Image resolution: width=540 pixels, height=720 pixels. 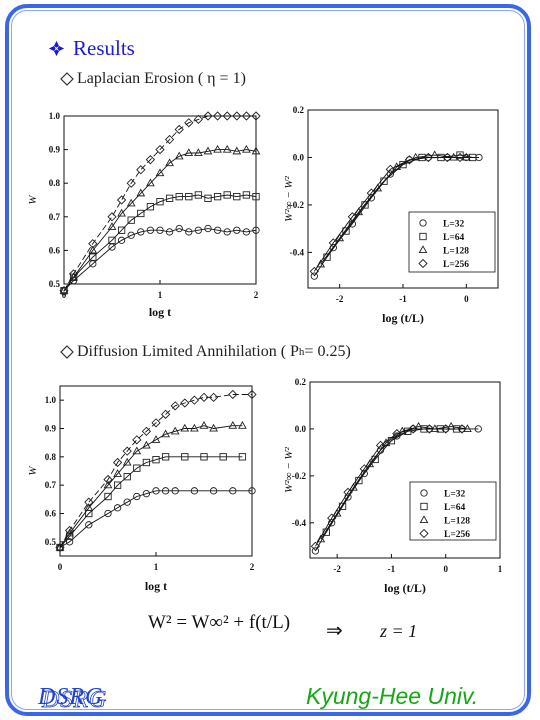 What do you see at coordinates (51, 542) in the screenshot?
I see `y-tick-label: 0.5` at bounding box center [51, 542].